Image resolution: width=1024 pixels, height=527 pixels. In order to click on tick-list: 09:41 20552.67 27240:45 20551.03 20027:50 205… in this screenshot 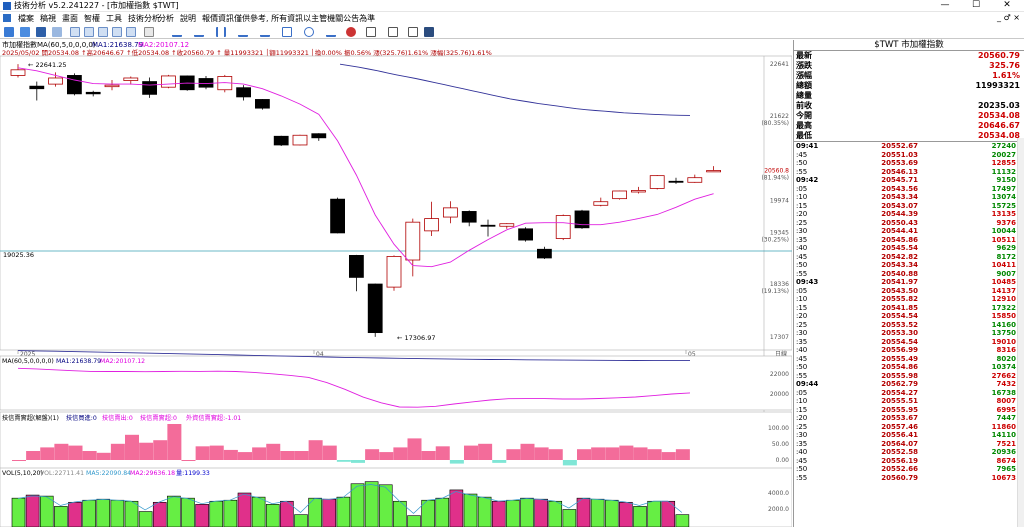, I will do `click(909, 312)`.